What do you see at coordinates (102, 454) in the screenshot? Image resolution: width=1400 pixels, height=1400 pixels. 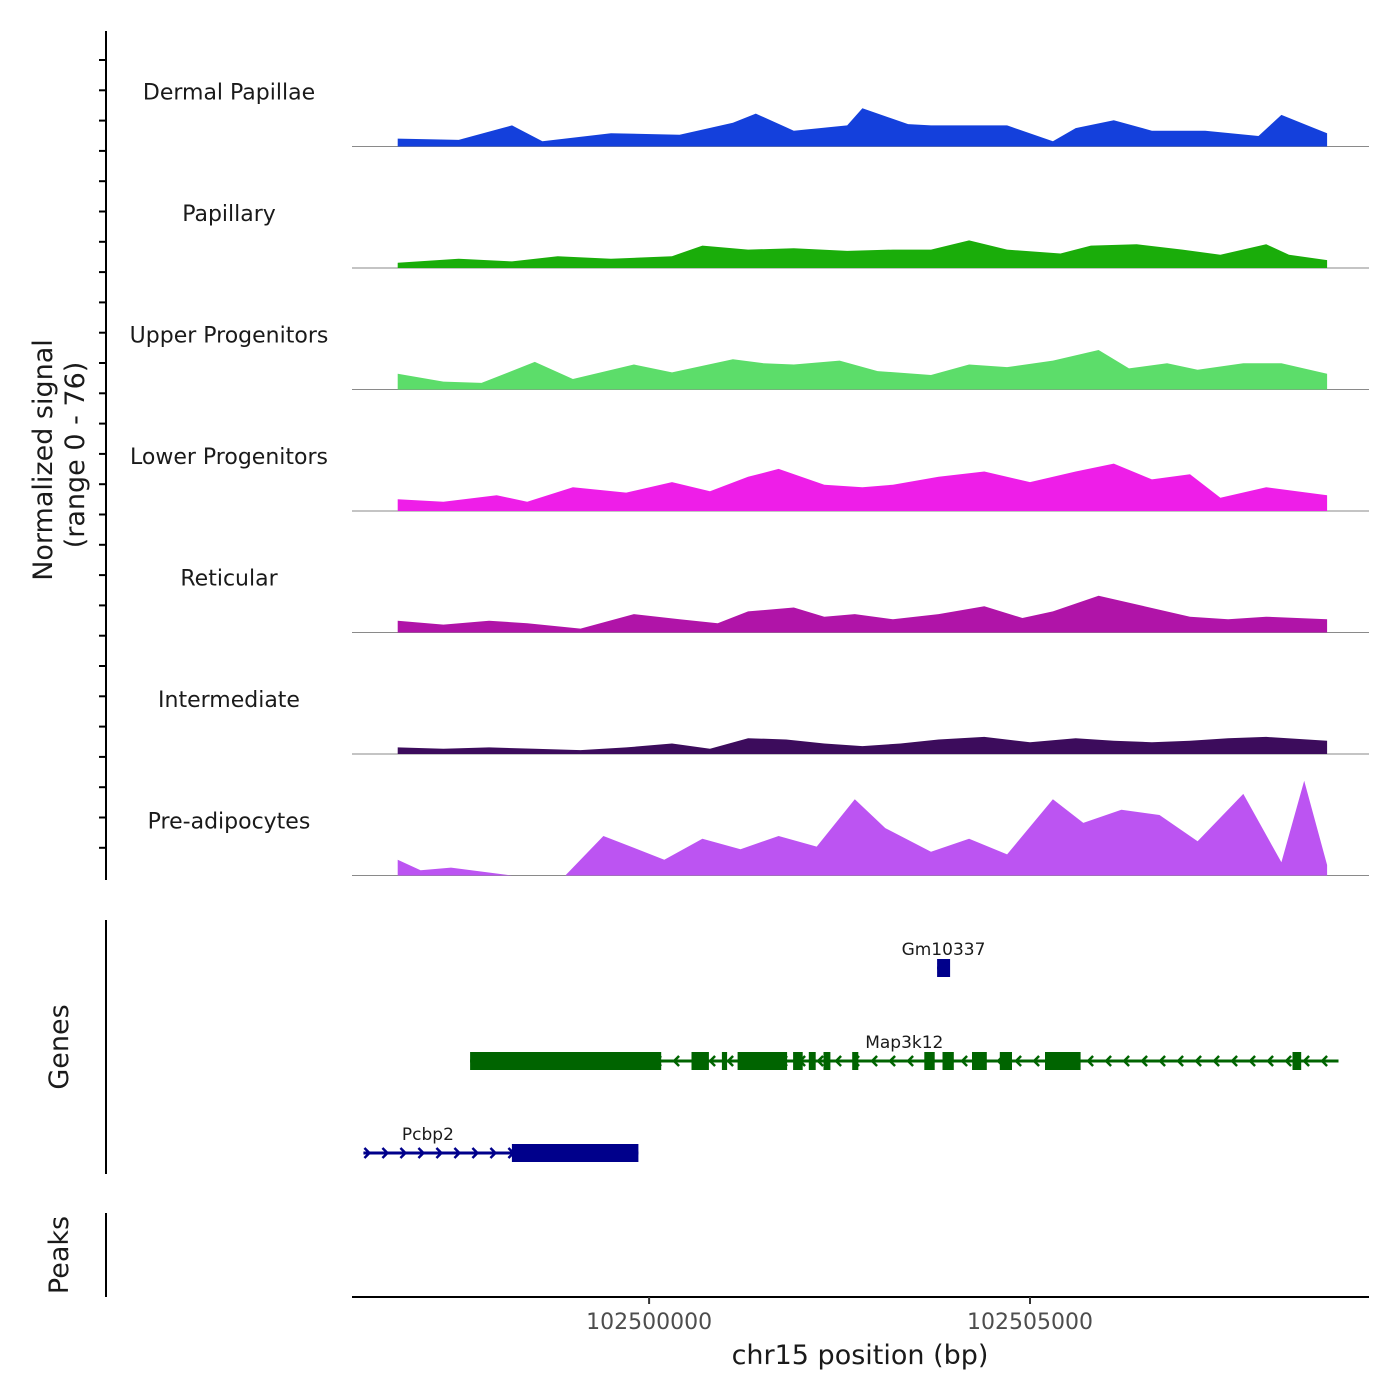 I see `signal-axis-ticks` at bounding box center [102, 454].